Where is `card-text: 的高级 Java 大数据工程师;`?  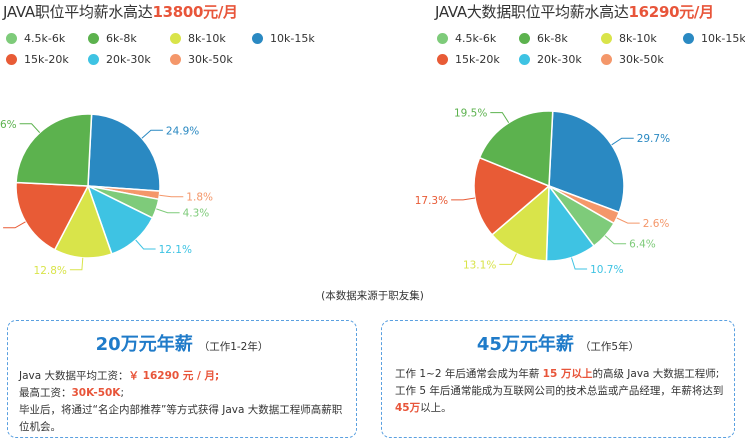
card-text: 的高级 Java 大数据工程师; is located at coordinates (656, 374).